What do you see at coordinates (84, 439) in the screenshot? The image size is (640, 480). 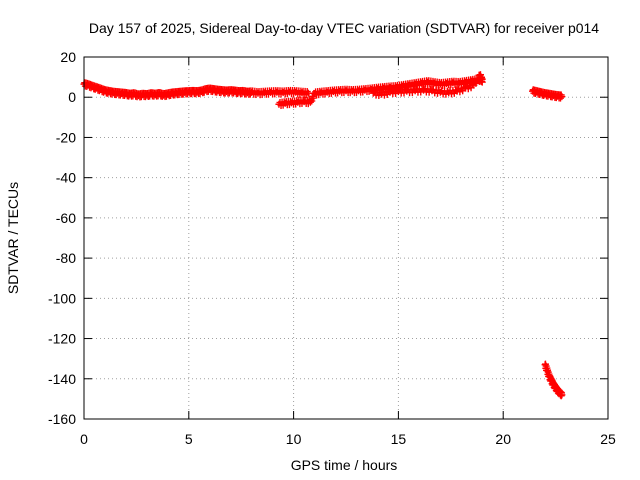 I see `x-tick-label: 0` at bounding box center [84, 439].